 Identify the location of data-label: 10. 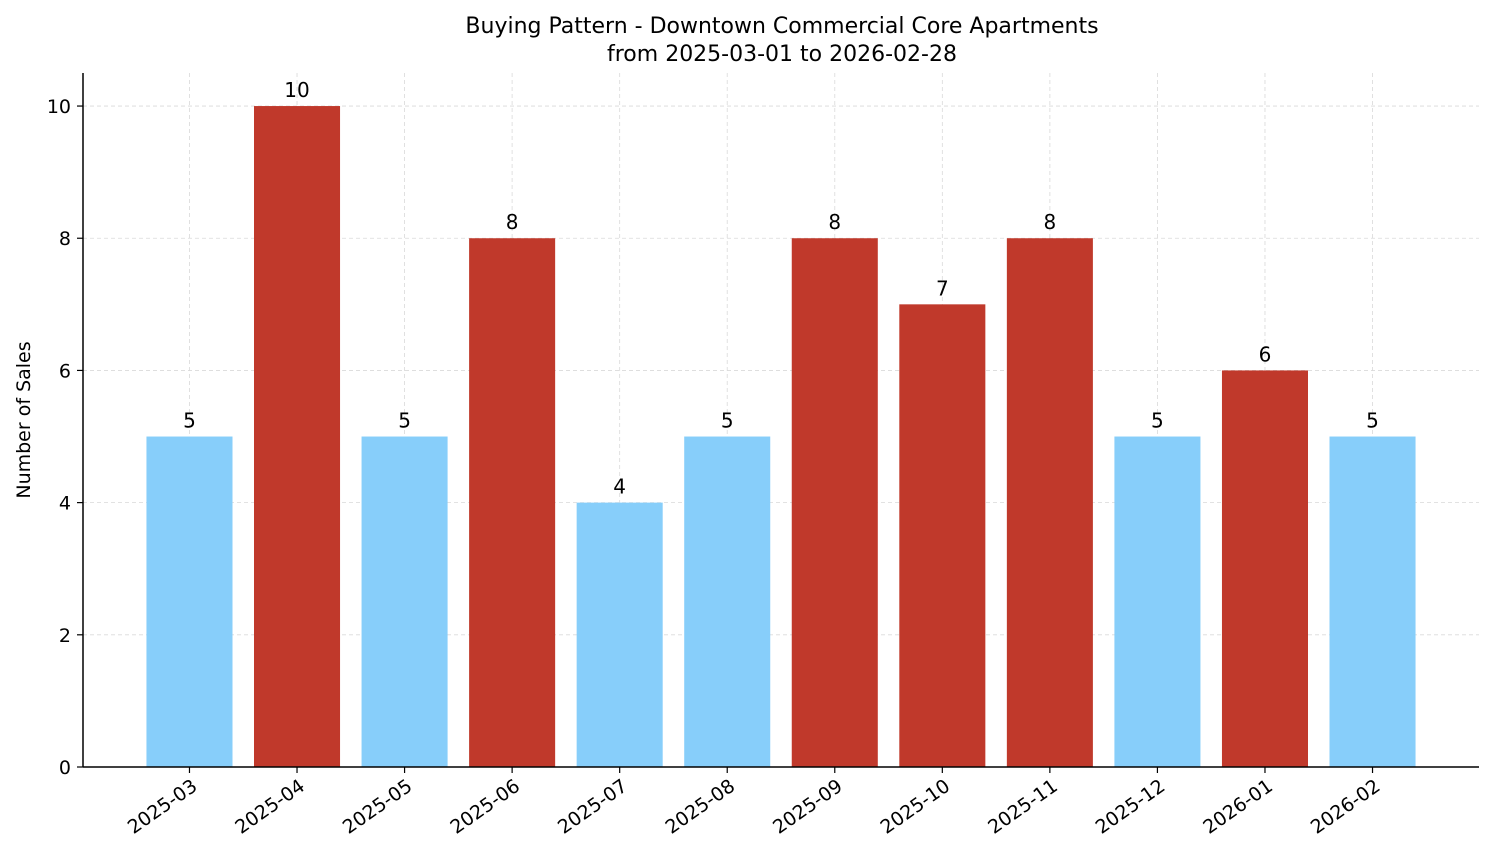
(296, 90).